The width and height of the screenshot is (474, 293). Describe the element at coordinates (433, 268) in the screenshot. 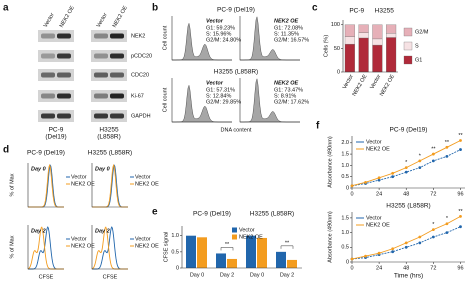

I see `x-tick-label: 72` at that location.